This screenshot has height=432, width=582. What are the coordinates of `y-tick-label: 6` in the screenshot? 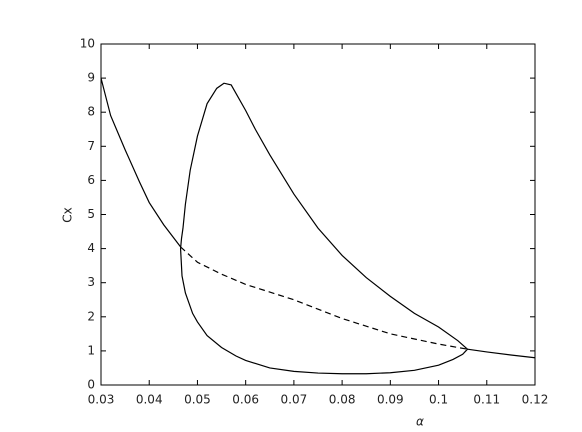 It's located at (91, 180).